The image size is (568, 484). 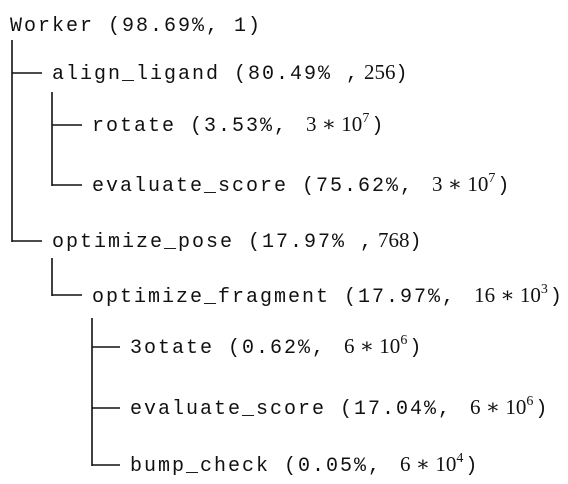 I want to click on node-label: optimize_pose (17.97% , 768), so click(x=238, y=241).